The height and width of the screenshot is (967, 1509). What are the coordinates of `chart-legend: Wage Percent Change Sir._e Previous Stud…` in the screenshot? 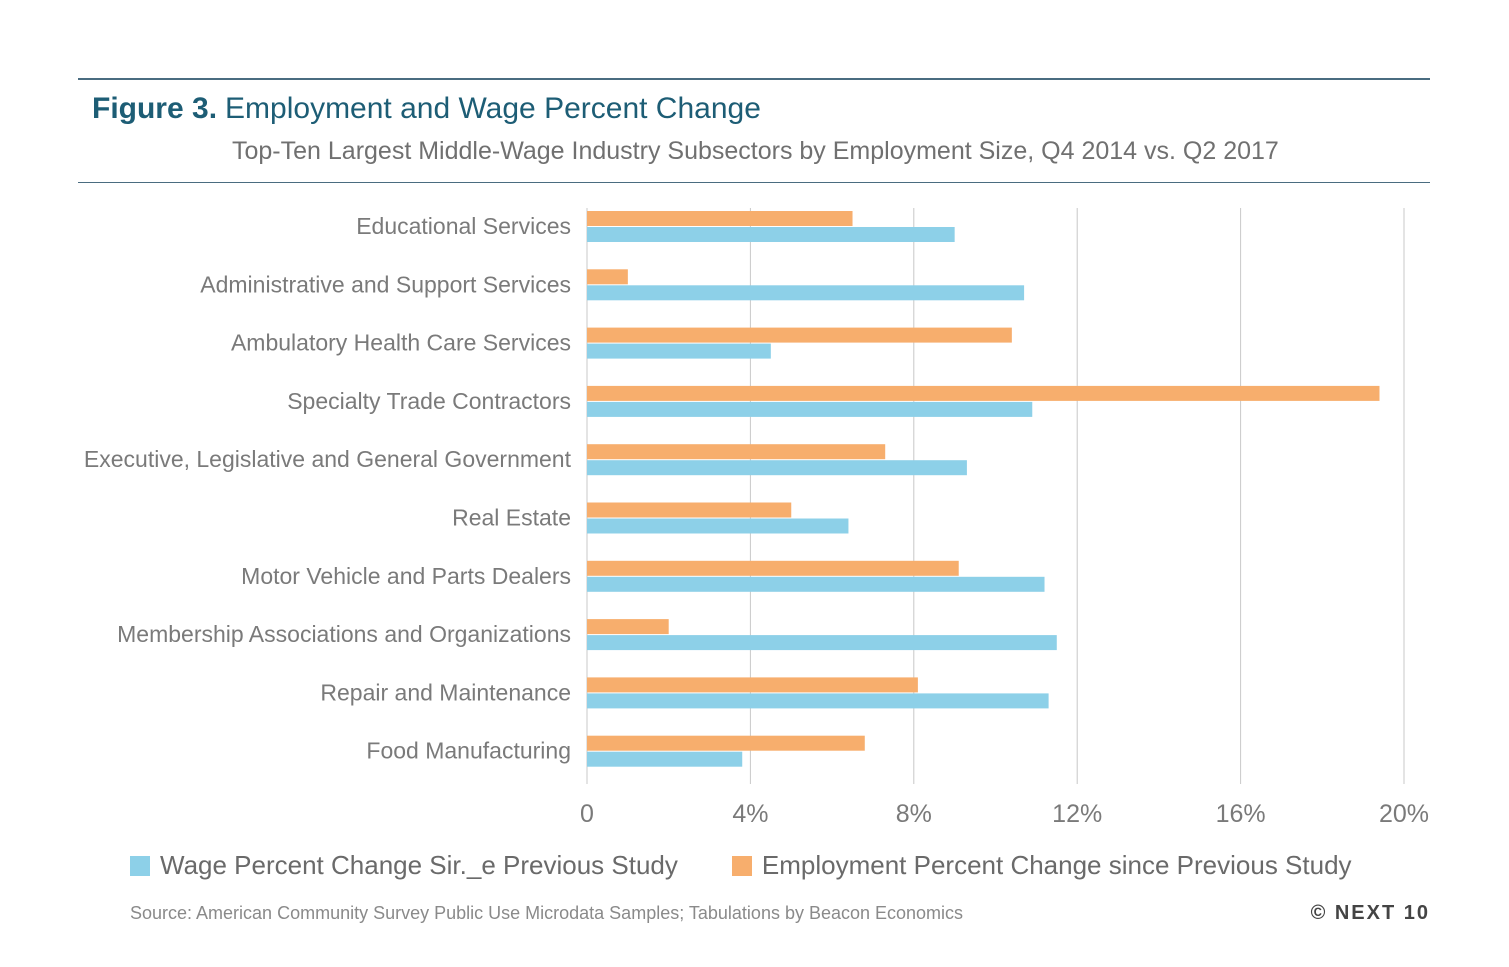 It's located at (768, 865).